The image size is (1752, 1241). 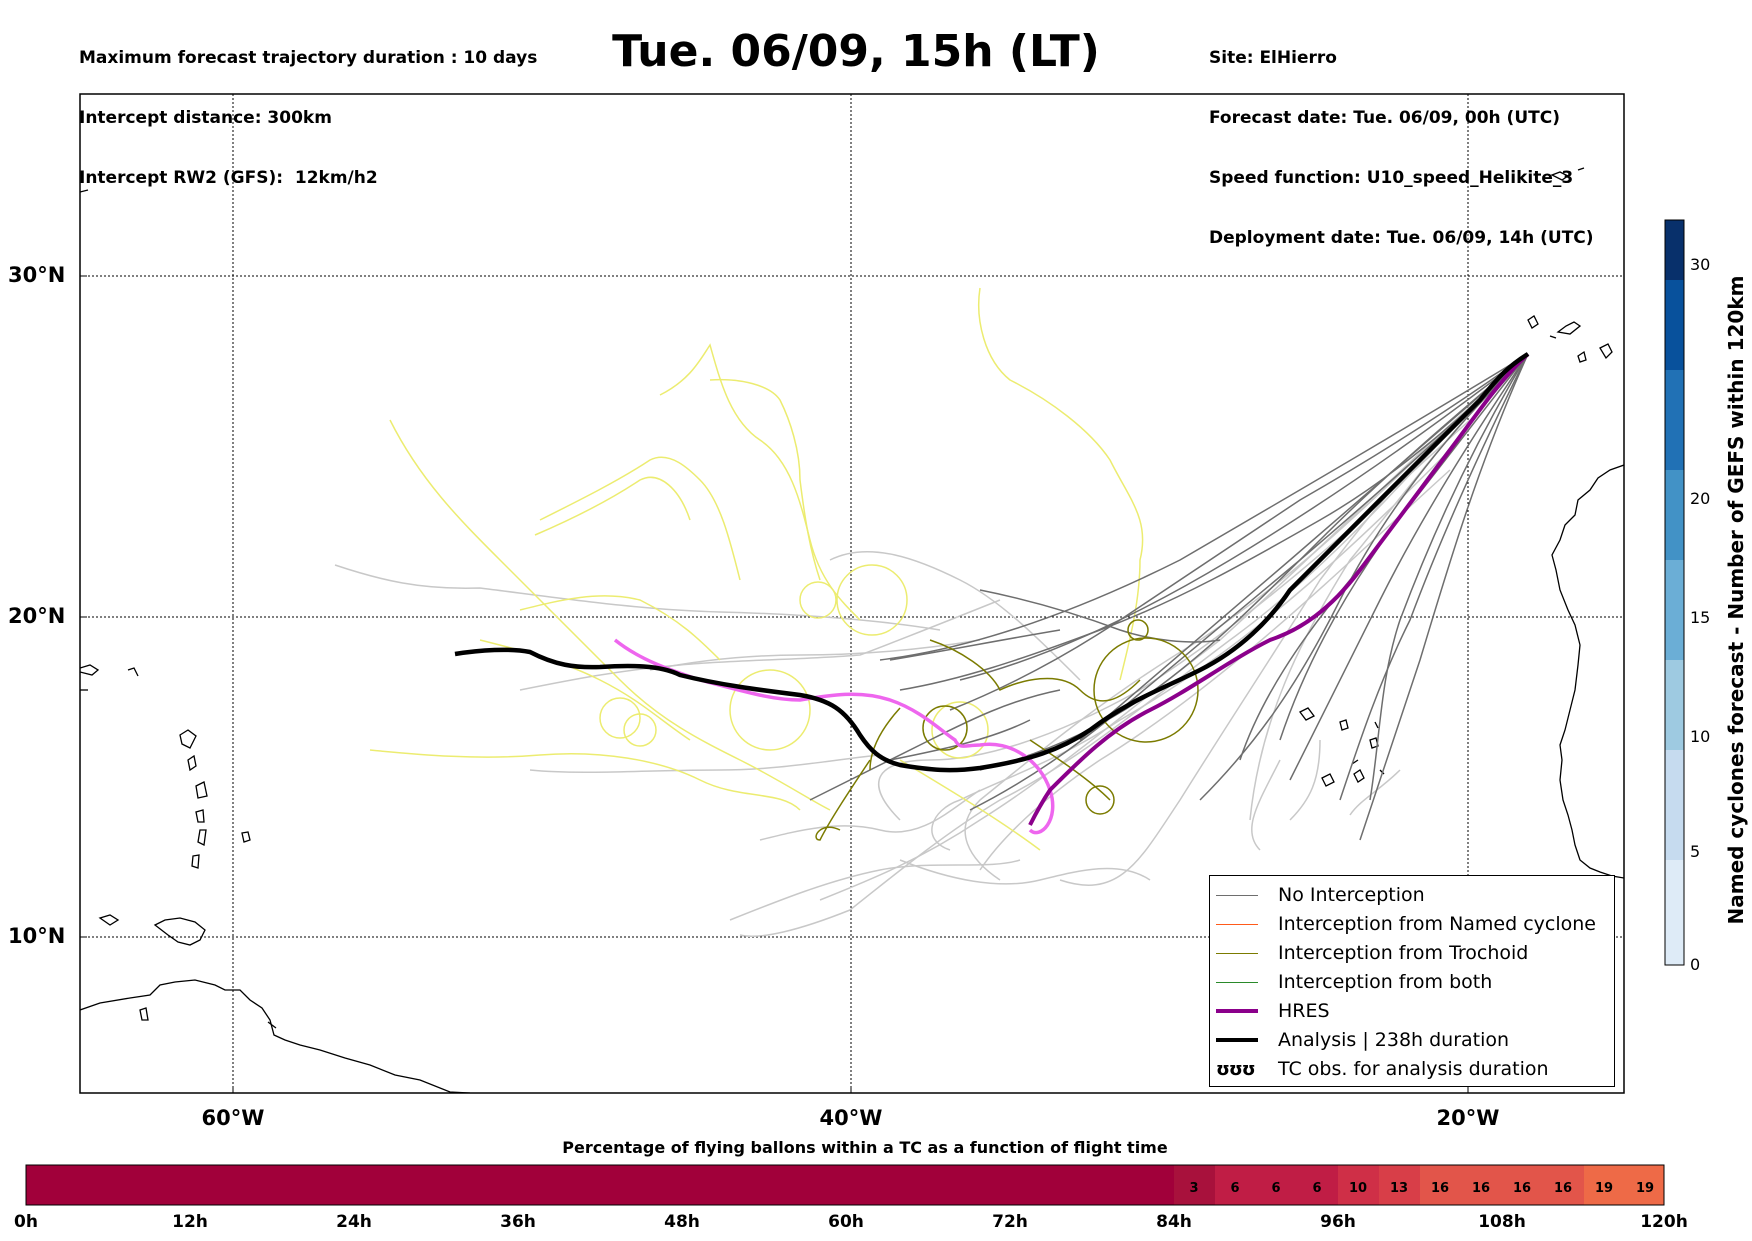 I want to click on hbar-cell-value: 6, so click(x=1276, y=1188).